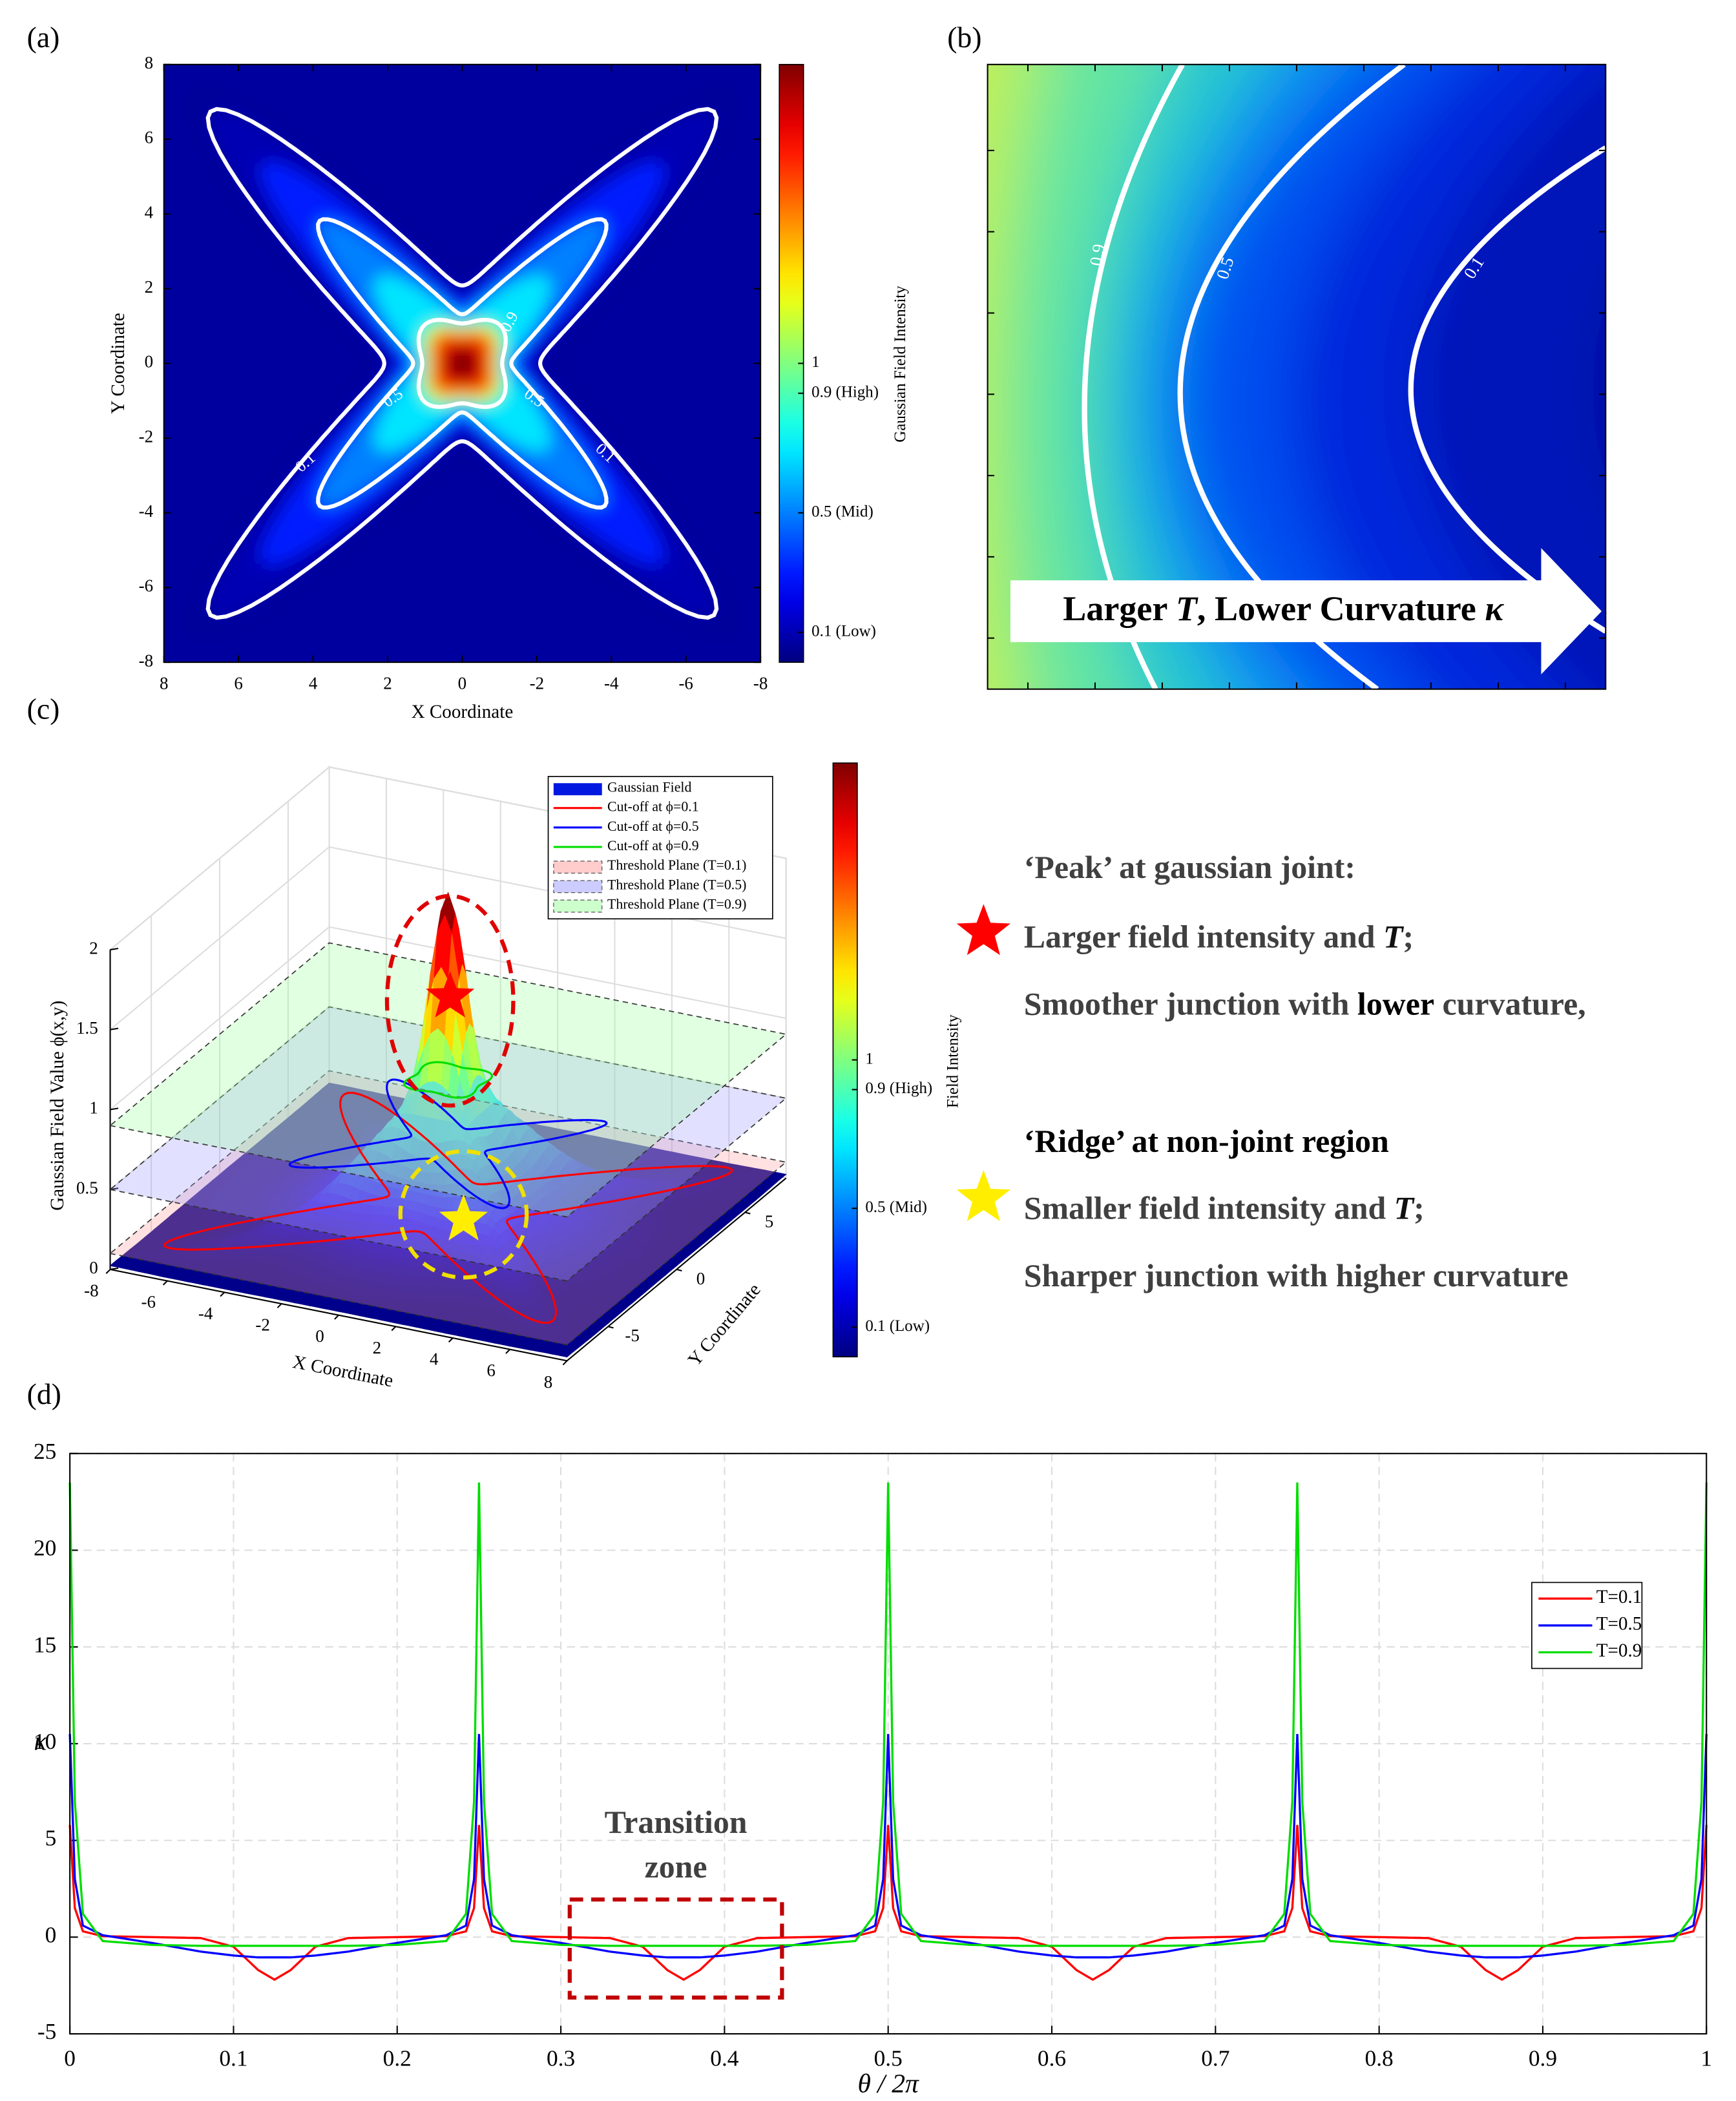 The height and width of the screenshot is (2101, 1736). I want to click on y-tick-label: 20, so click(45, 1548).